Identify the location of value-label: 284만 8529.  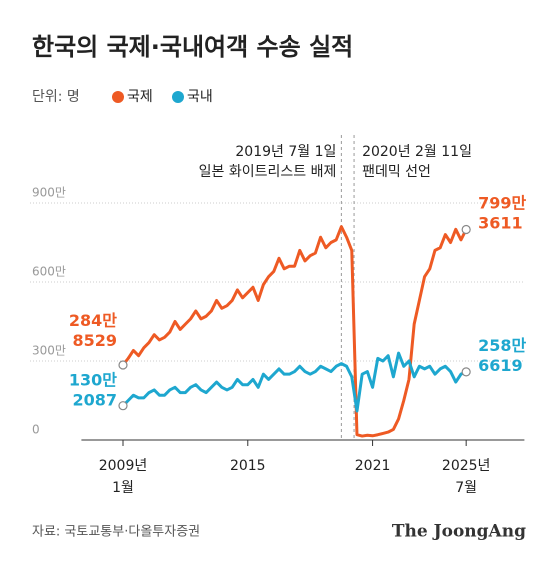
(93, 329).